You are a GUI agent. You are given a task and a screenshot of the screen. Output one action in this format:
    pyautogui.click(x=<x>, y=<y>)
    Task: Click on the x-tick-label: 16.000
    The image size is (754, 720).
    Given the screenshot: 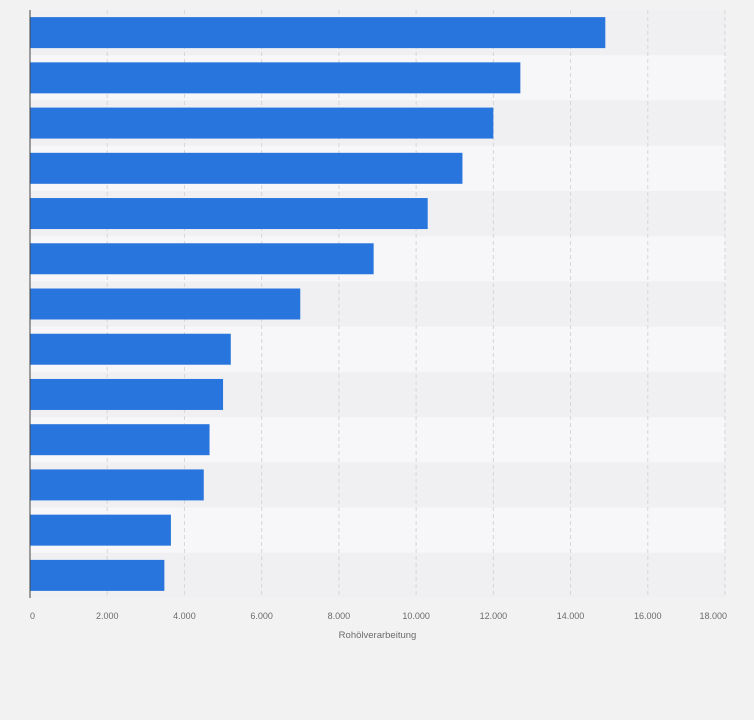 What is the action you would take?
    pyautogui.click(x=648, y=616)
    